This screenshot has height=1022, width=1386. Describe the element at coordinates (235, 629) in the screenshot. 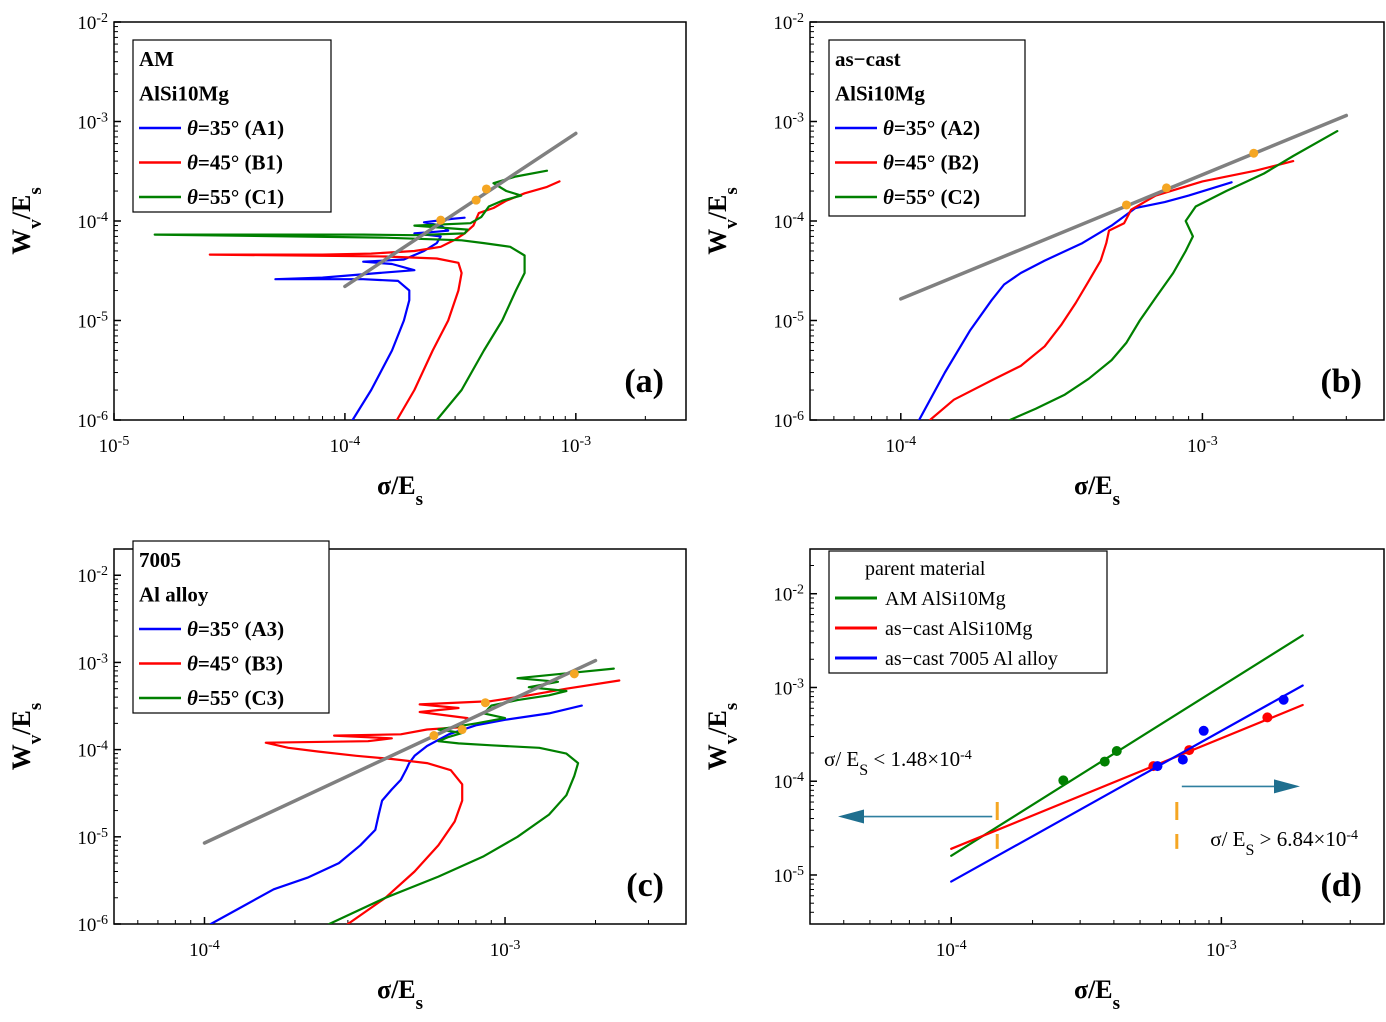

I see `legend-entry: θ=35° (A3)` at that location.